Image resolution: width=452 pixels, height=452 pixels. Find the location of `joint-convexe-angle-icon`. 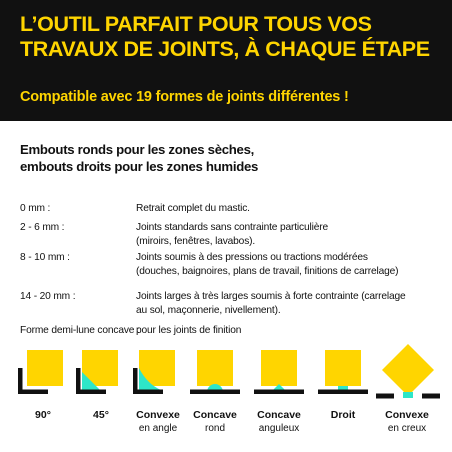

joint-convexe-angle-icon is located at coordinates (154, 372).